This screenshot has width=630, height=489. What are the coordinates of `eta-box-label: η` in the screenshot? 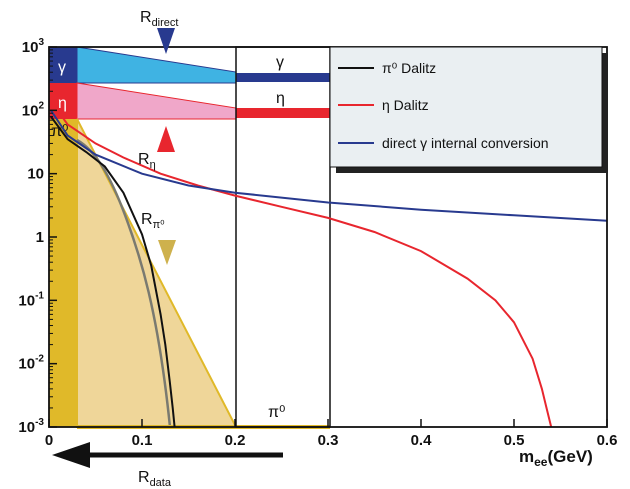 It's located at (62, 103).